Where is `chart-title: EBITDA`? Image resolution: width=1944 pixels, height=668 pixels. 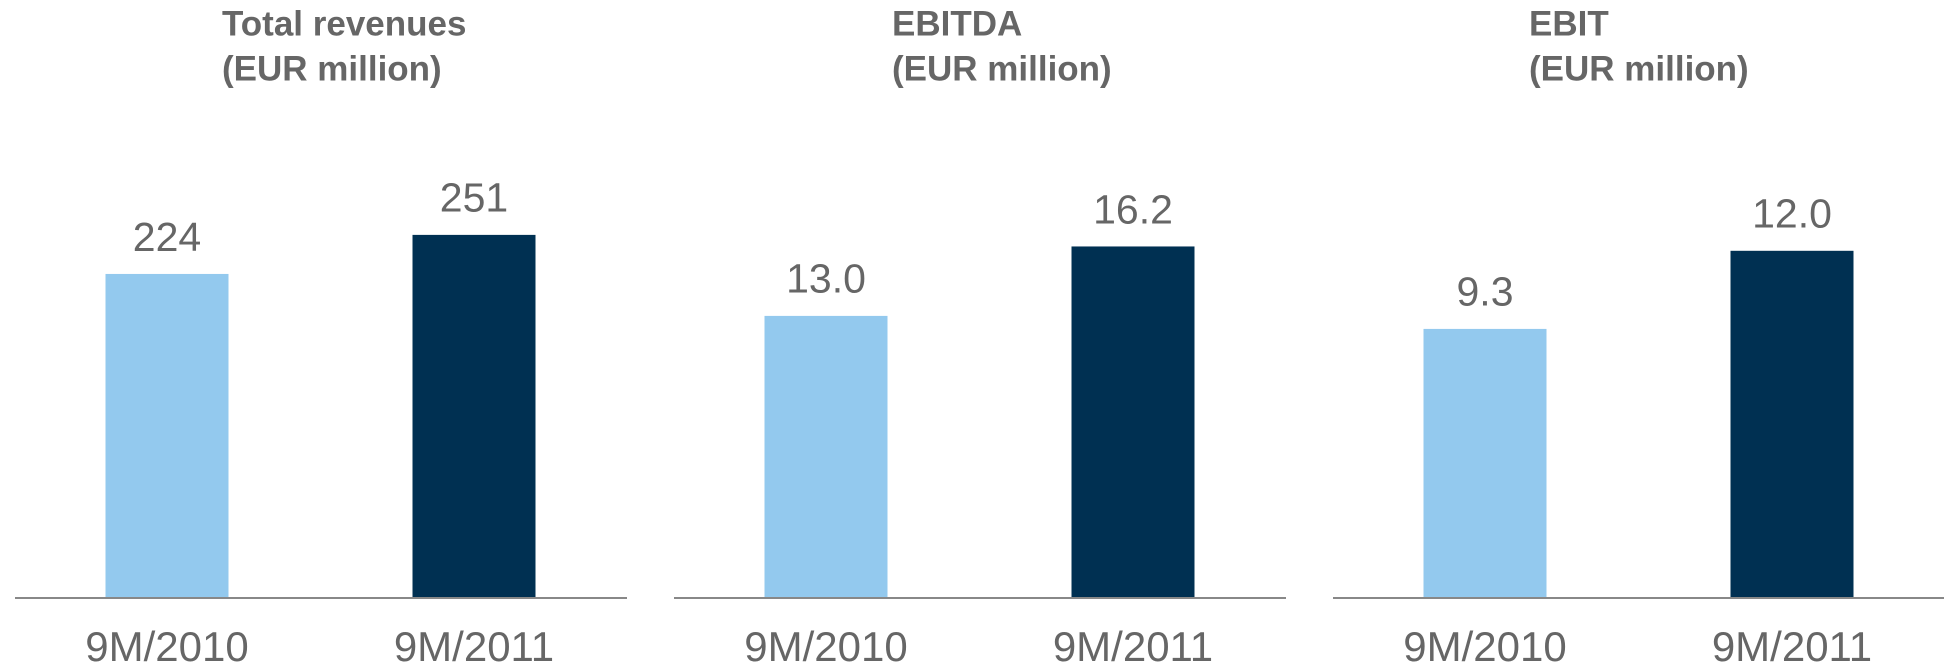
chart-title: EBITDA is located at coordinates (957, 23).